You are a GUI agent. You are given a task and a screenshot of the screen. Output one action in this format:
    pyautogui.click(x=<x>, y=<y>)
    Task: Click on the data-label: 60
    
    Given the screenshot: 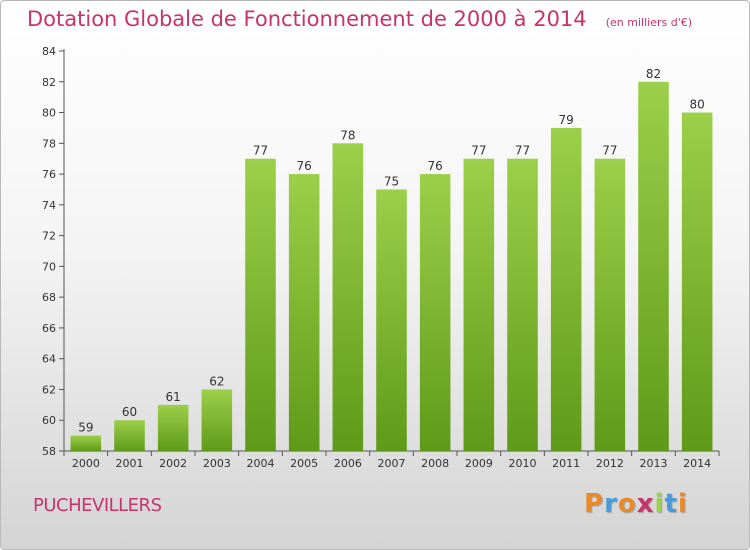 What is the action you would take?
    pyautogui.click(x=129, y=412)
    